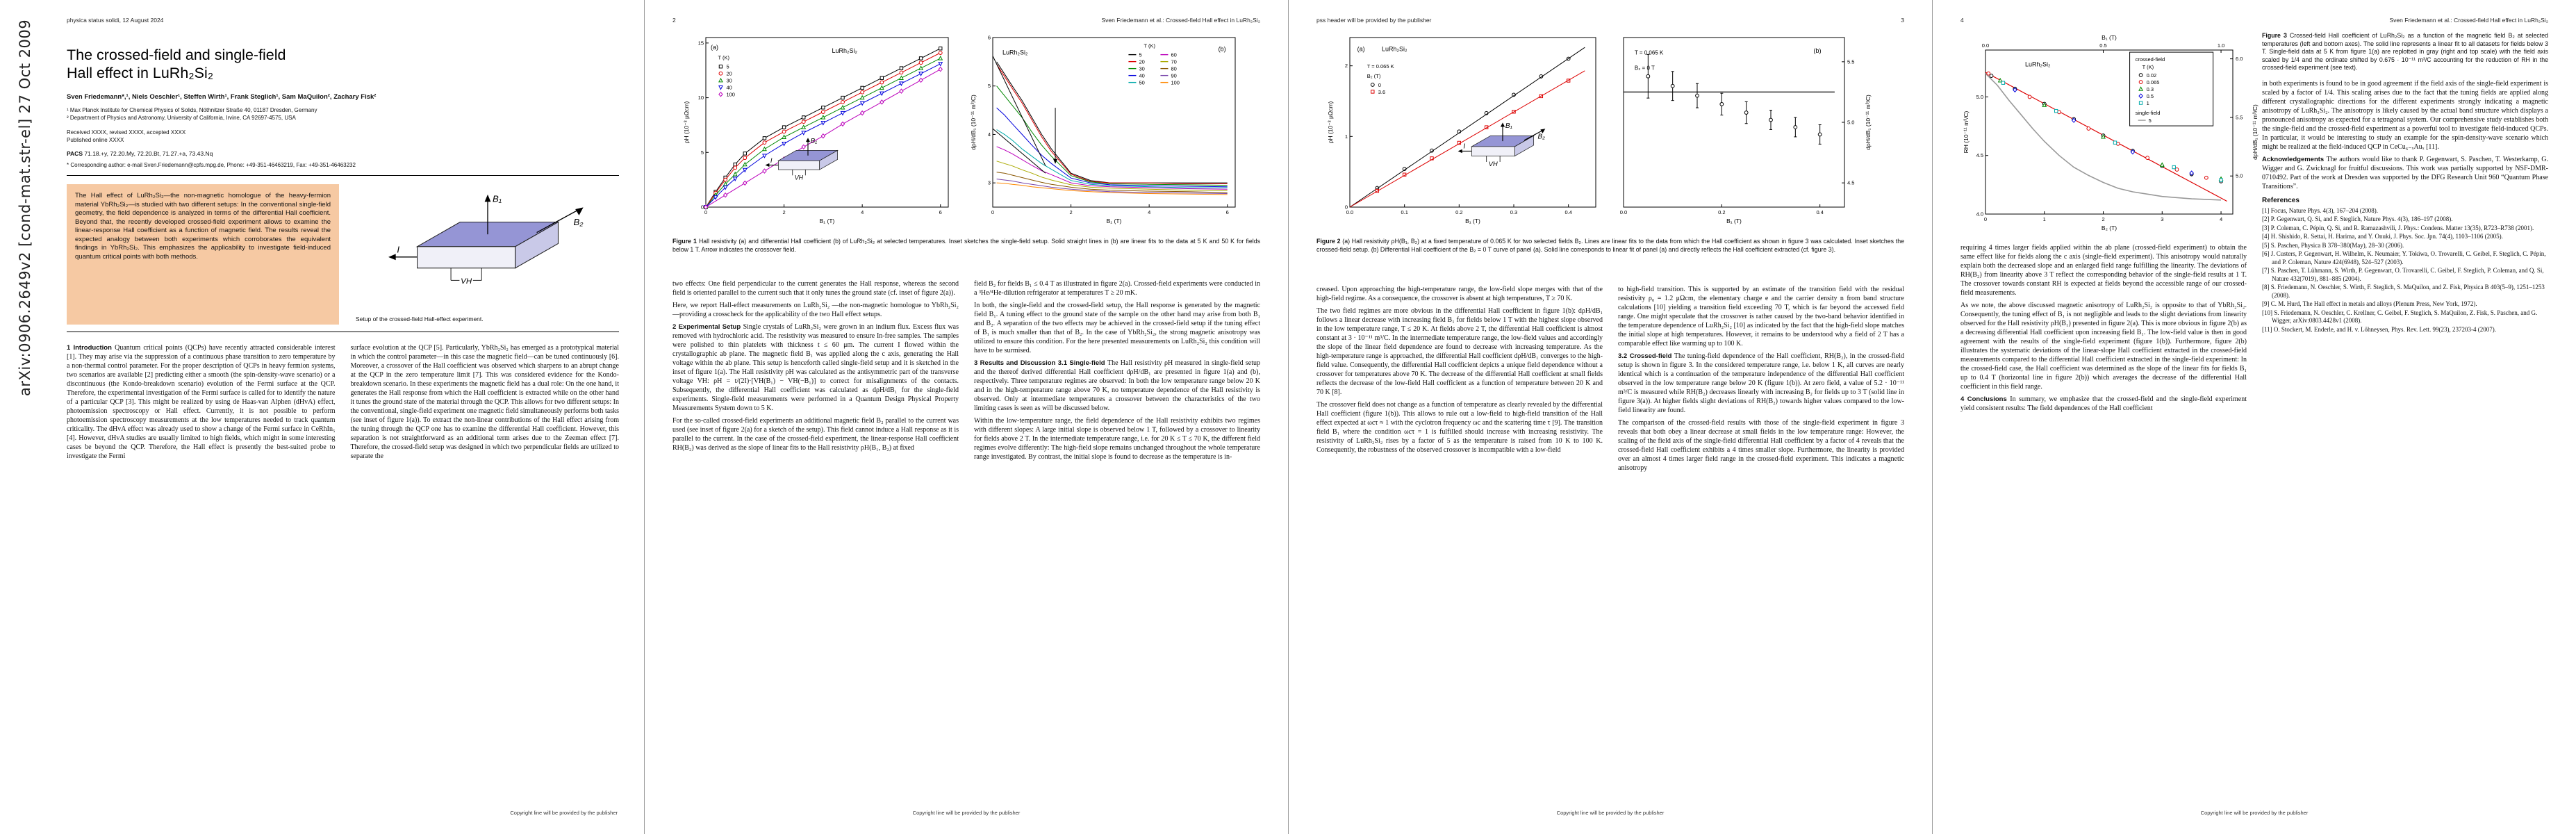 This screenshot has height=834, width=2576. Describe the element at coordinates (1851, 61) in the screenshot. I see `svg-text: 5.5` at that location.